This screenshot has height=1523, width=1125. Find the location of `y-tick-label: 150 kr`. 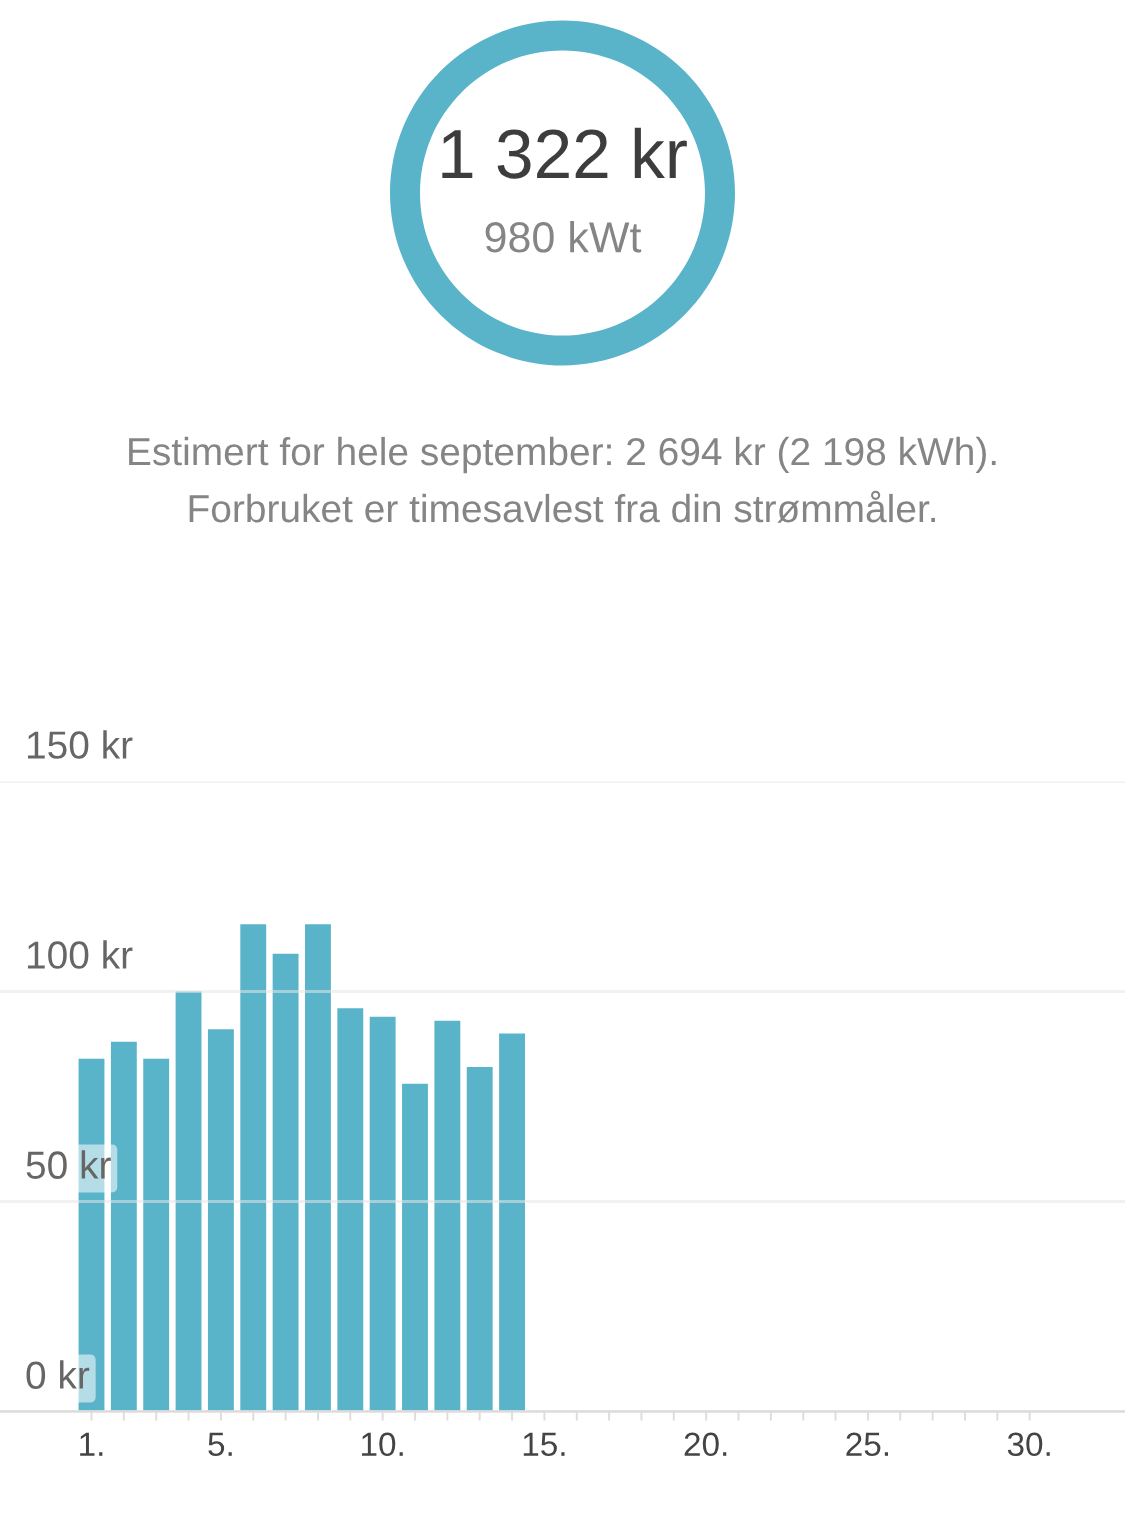

y-tick-label: 150 kr is located at coordinates (80, 744).